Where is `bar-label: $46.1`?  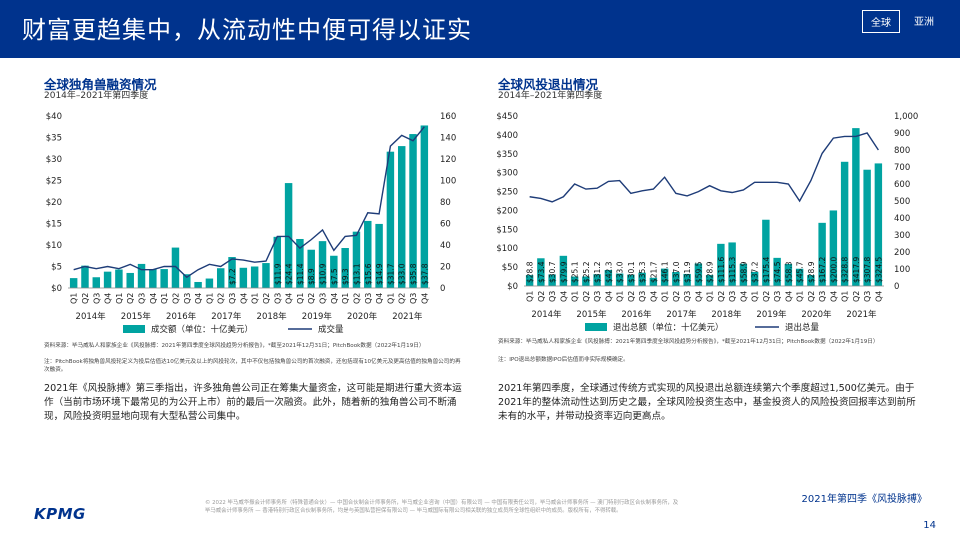 bar-label: $46.1 is located at coordinates (665, 272).